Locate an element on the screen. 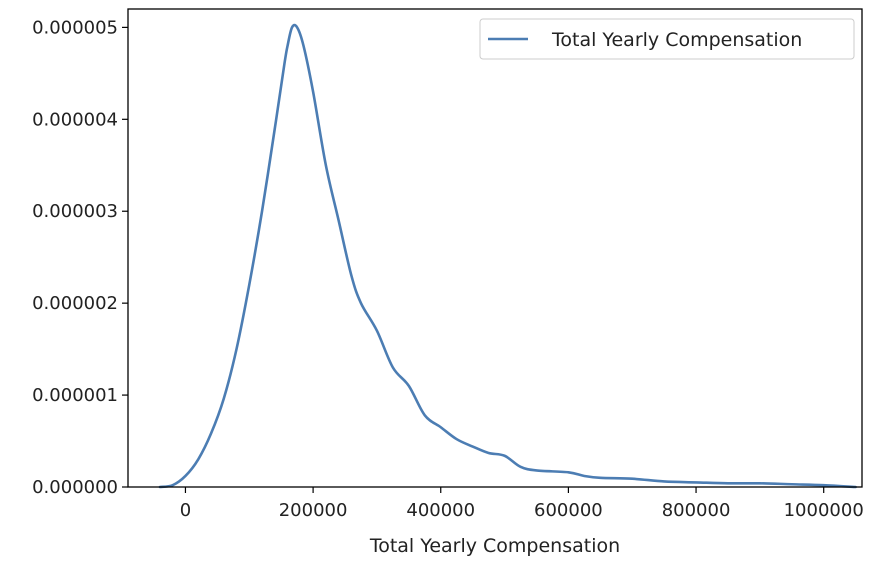  y-tick-label: 0.000001 is located at coordinates (75, 395).